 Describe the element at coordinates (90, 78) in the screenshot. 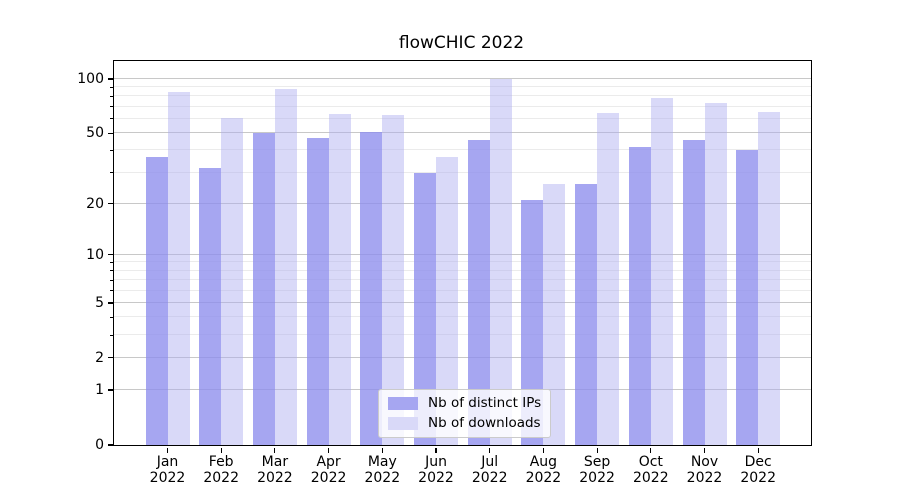

I see `y-tick-label-100: 100` at that location.